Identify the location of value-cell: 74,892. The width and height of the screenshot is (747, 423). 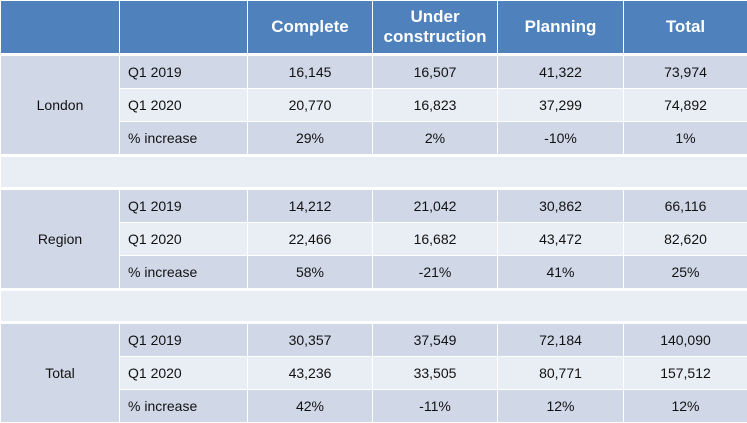
(685, 105).